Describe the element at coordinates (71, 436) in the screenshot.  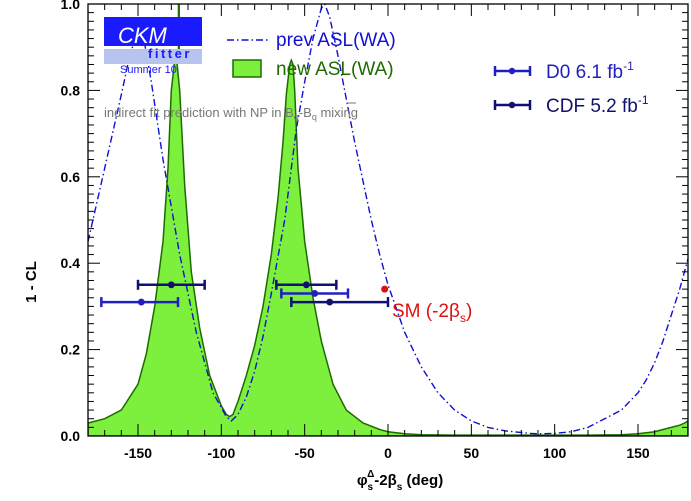
I see `y-tick-label: 0.0` at that location.